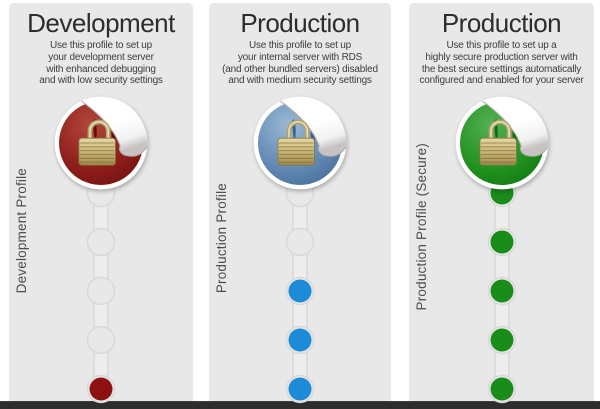 The image size is (600, 409). I want to click on profile-side-label: Production Profile (Secure), so click(421, 226).